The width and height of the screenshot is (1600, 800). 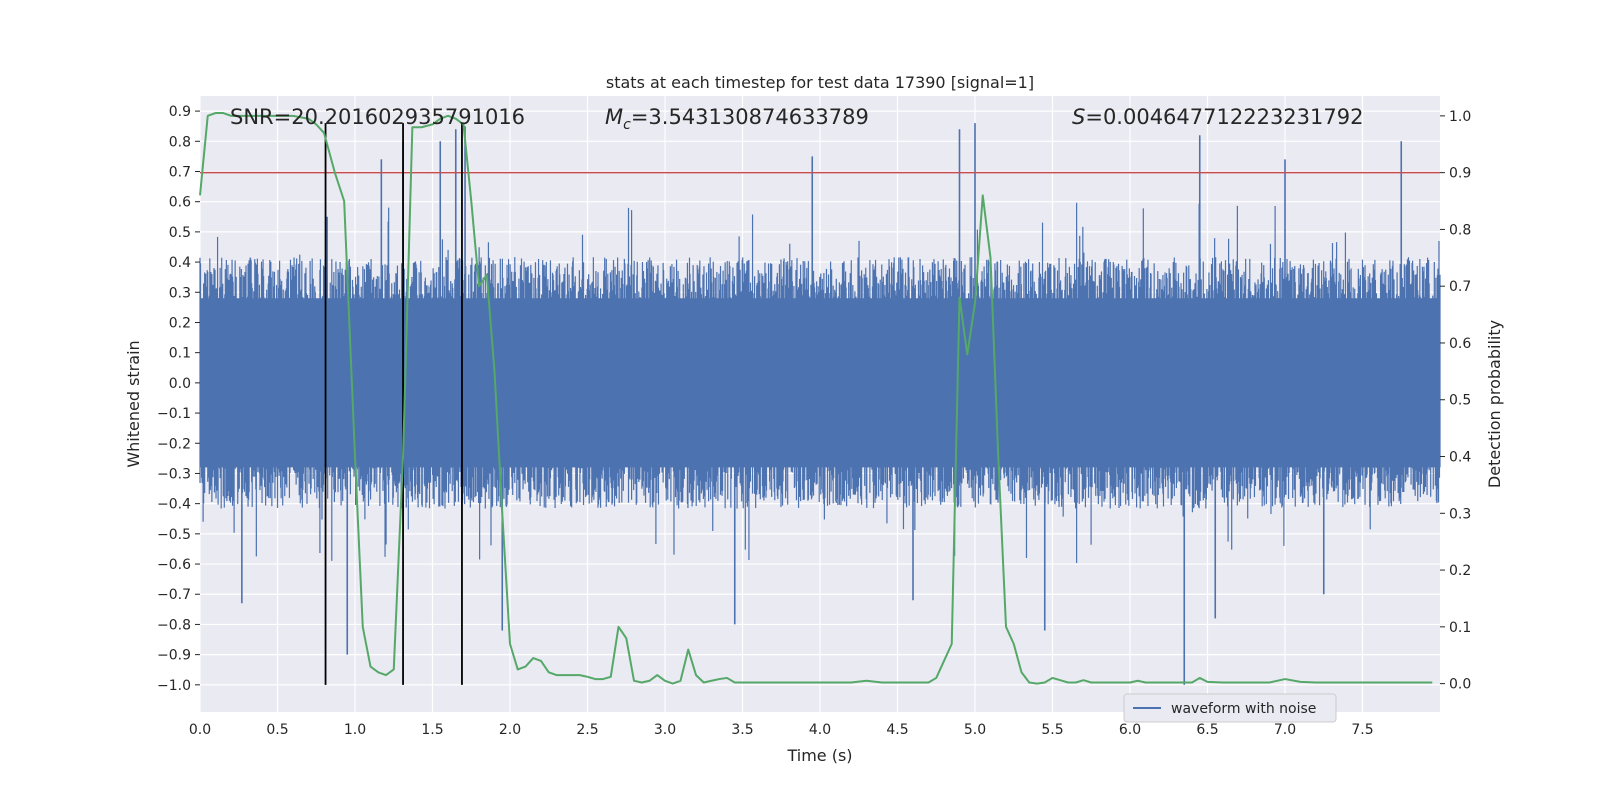 I want to click on y-left-tick-label: 0.7, so click(x=180, y=172).